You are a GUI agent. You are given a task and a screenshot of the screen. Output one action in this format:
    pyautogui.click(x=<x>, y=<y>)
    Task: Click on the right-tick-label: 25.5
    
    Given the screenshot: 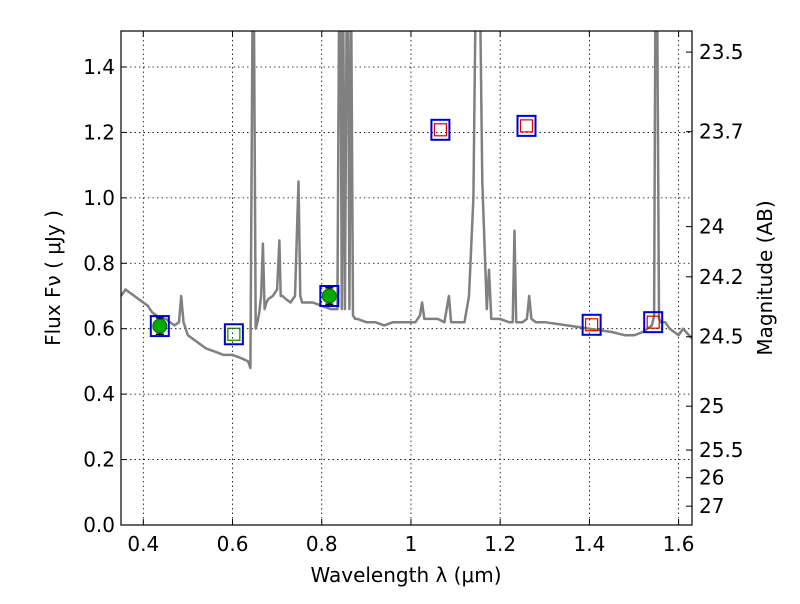 What is the action you would take?
    pyautogui.click(x=721, y=450)
    